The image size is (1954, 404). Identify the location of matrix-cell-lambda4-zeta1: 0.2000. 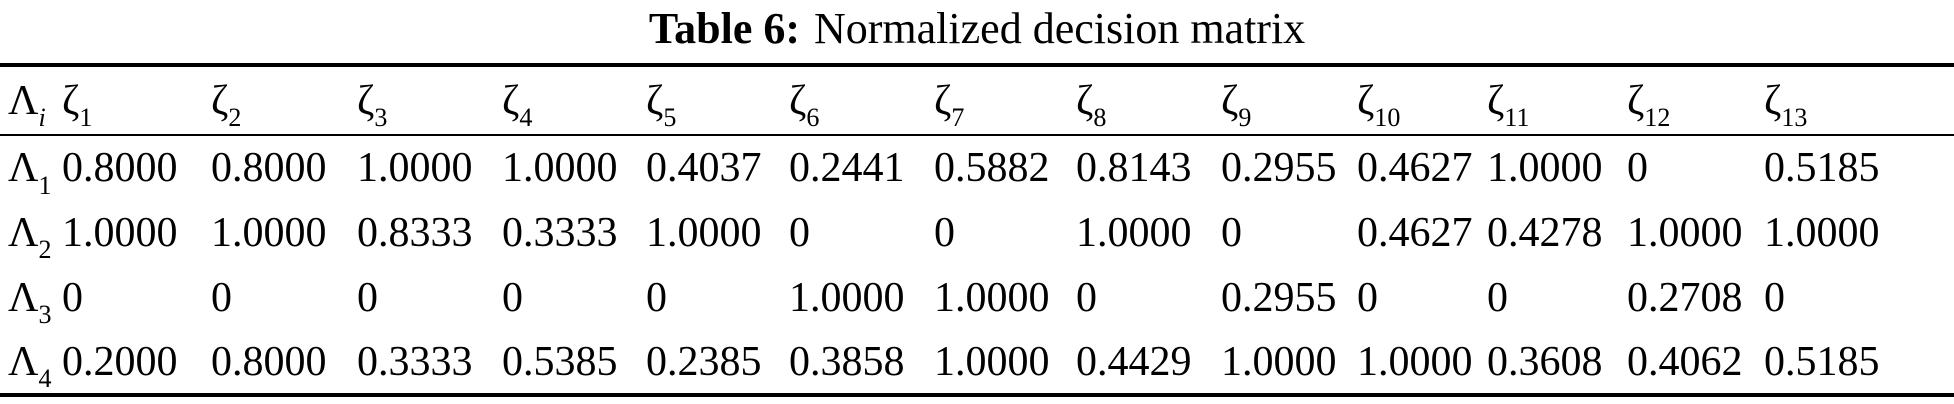
(120, 361).